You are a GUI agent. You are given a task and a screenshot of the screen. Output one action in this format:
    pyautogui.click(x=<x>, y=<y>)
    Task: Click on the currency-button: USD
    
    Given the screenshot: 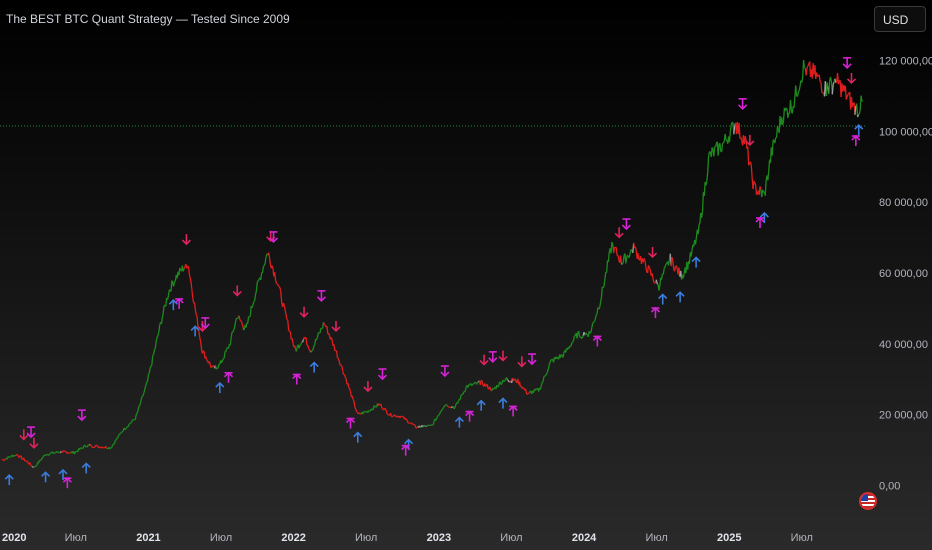 What is the action you would take?
    pyautogui.click(x=900, y=19)
    